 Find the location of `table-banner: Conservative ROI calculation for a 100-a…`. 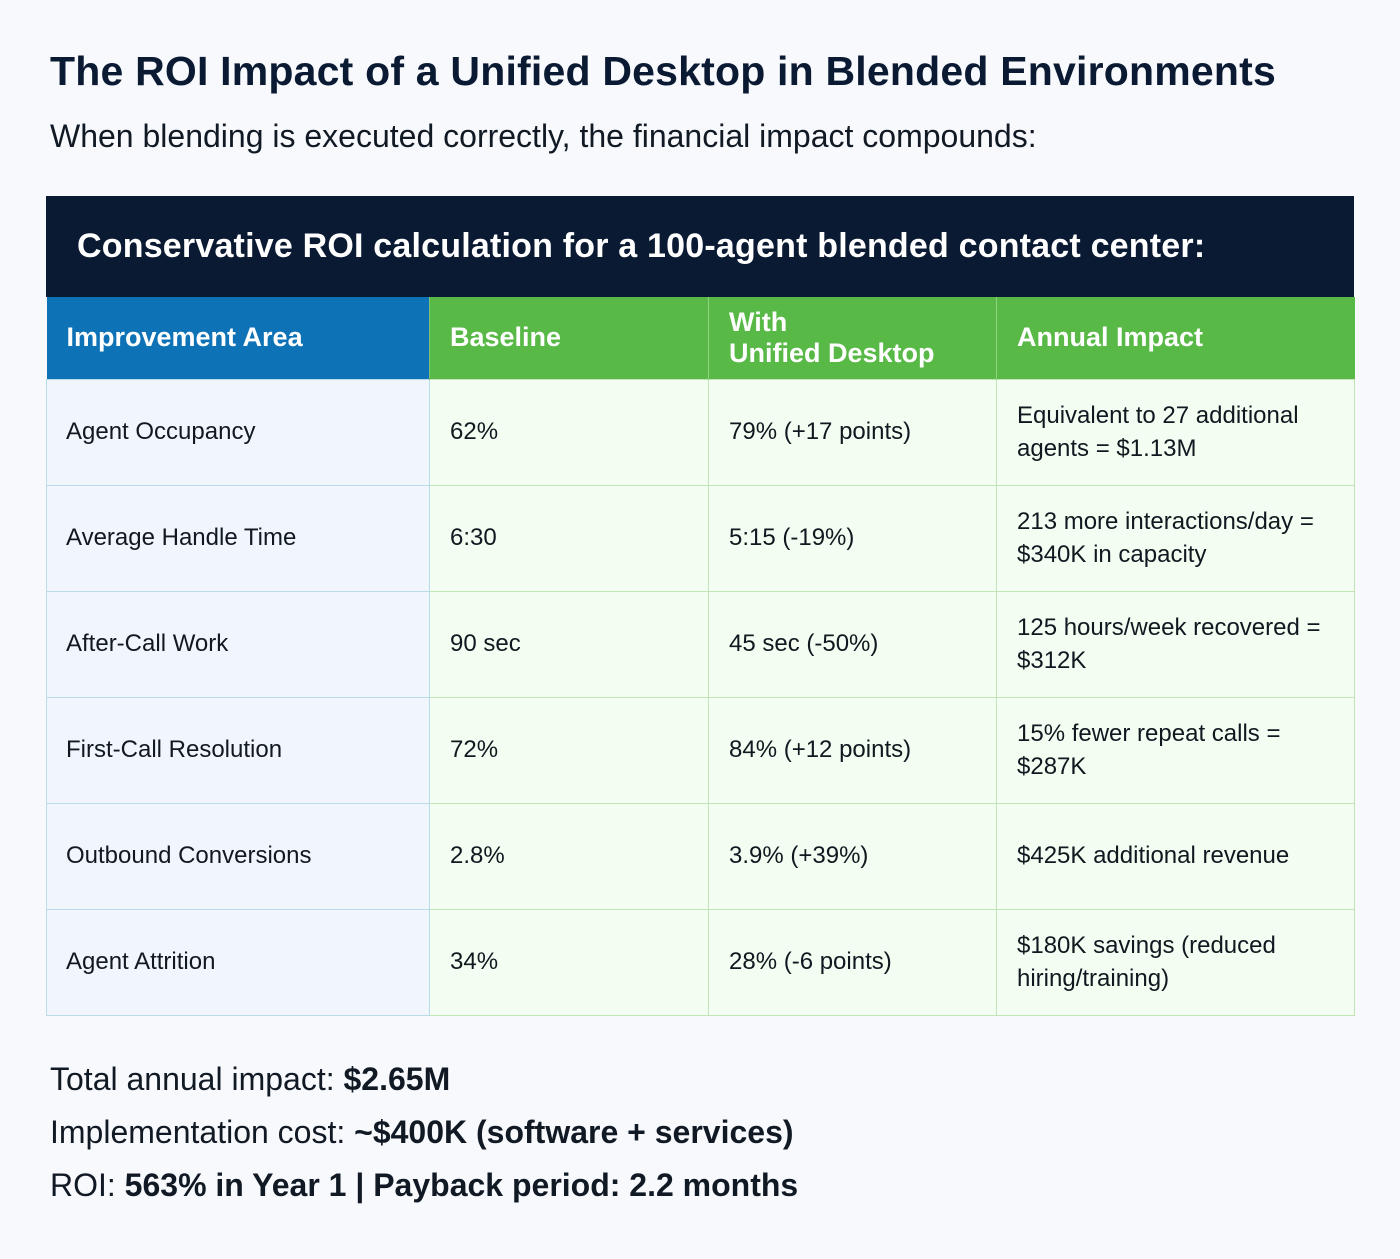

table-banner: Conservative ROI calculation for a 100-a… is located at coordinates (700, 246).